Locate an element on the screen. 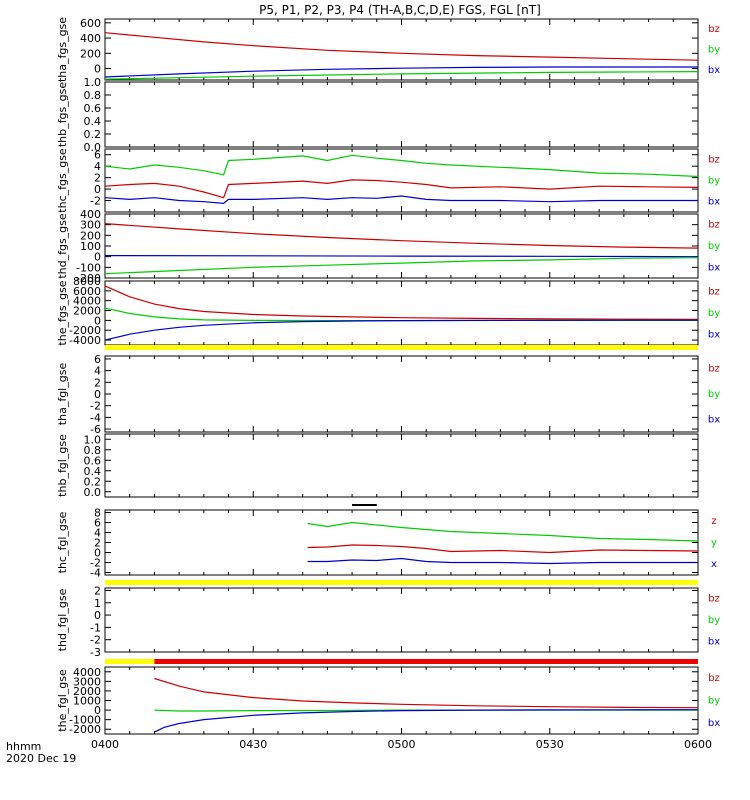  y-tick-label: 8 is located at coordinates (97, 513).